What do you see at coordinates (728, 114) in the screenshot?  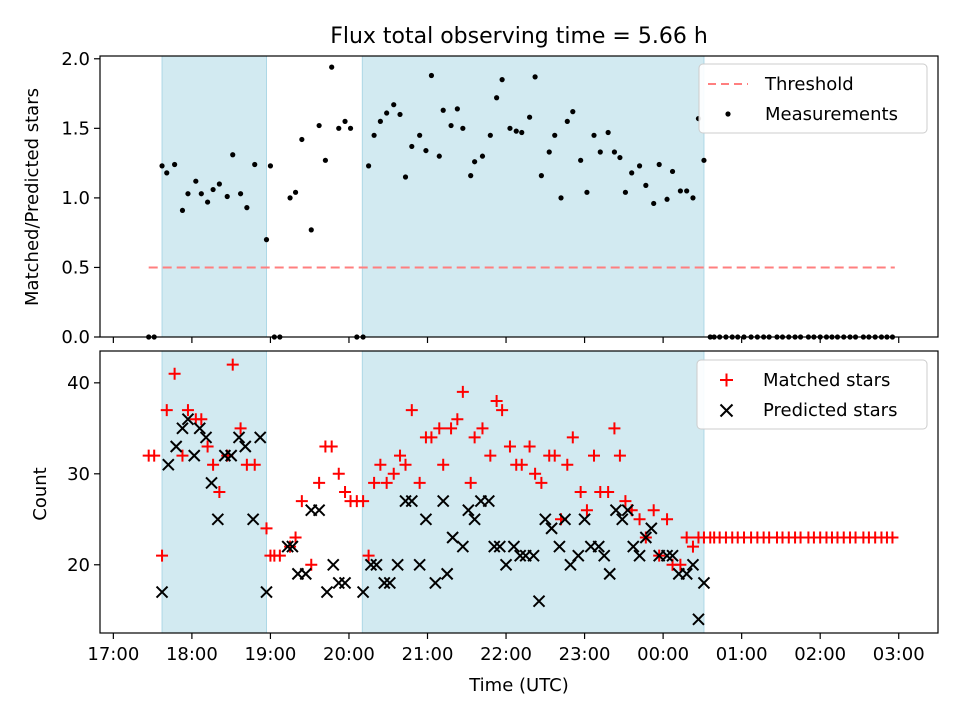 I see `legend-measurements-swatch` at bounding box center [728, 114].